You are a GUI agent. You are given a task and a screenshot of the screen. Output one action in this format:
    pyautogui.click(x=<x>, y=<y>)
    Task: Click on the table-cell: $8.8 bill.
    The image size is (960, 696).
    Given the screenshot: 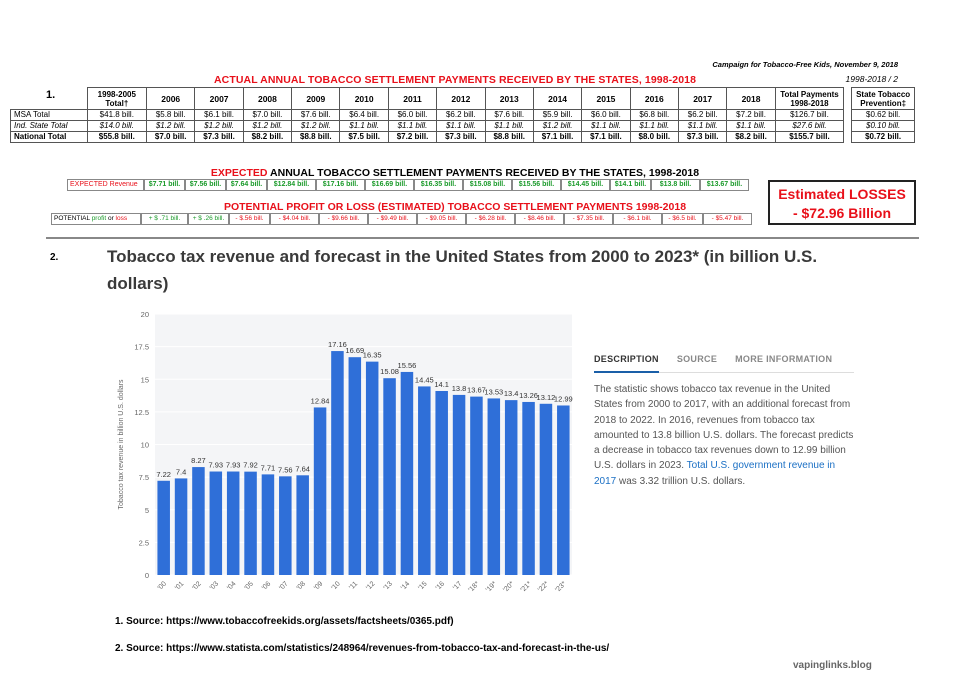 What is the action you would take?
    pyautogui.click(x=316, y=137)
    